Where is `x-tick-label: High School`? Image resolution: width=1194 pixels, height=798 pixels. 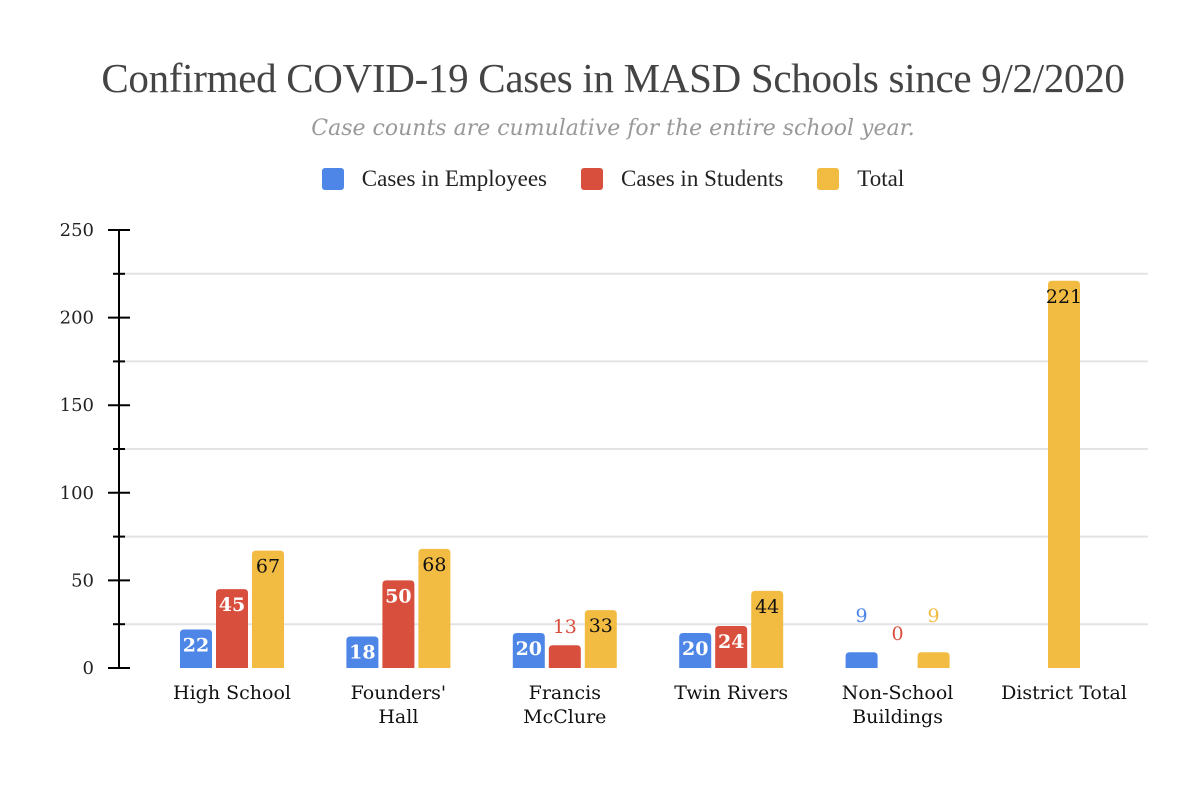
x-tick-label: High School is located at coordinates (232, 693).